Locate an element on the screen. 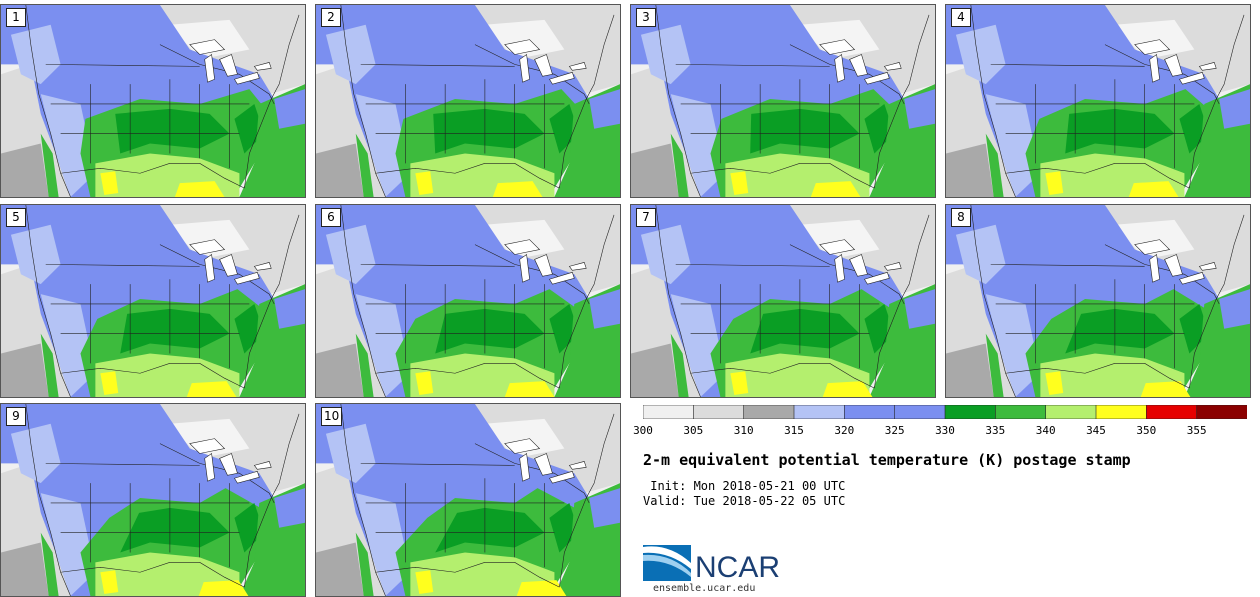  ncar-logo: NCAR is located at coordinates (711, 564).